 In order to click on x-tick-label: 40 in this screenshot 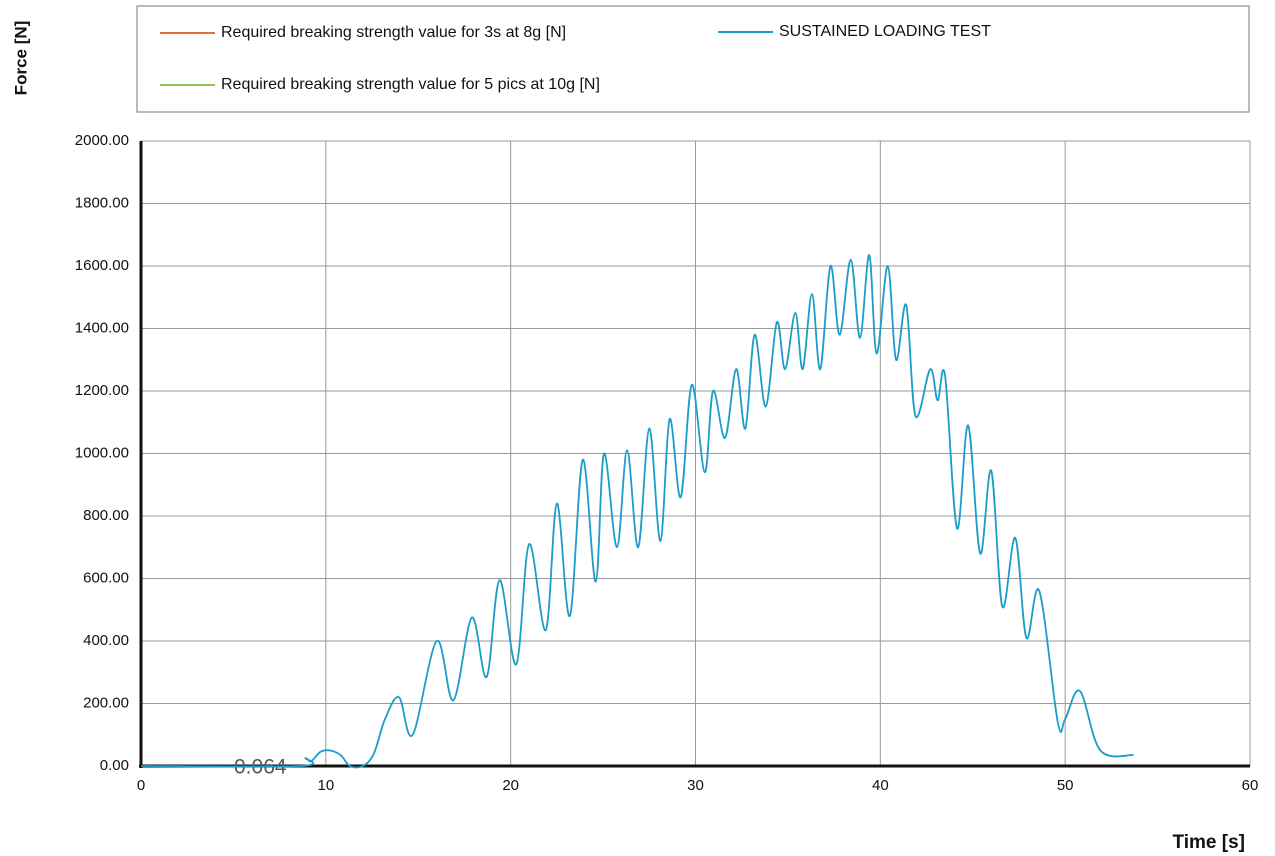, I will do `click(880, 785)`.